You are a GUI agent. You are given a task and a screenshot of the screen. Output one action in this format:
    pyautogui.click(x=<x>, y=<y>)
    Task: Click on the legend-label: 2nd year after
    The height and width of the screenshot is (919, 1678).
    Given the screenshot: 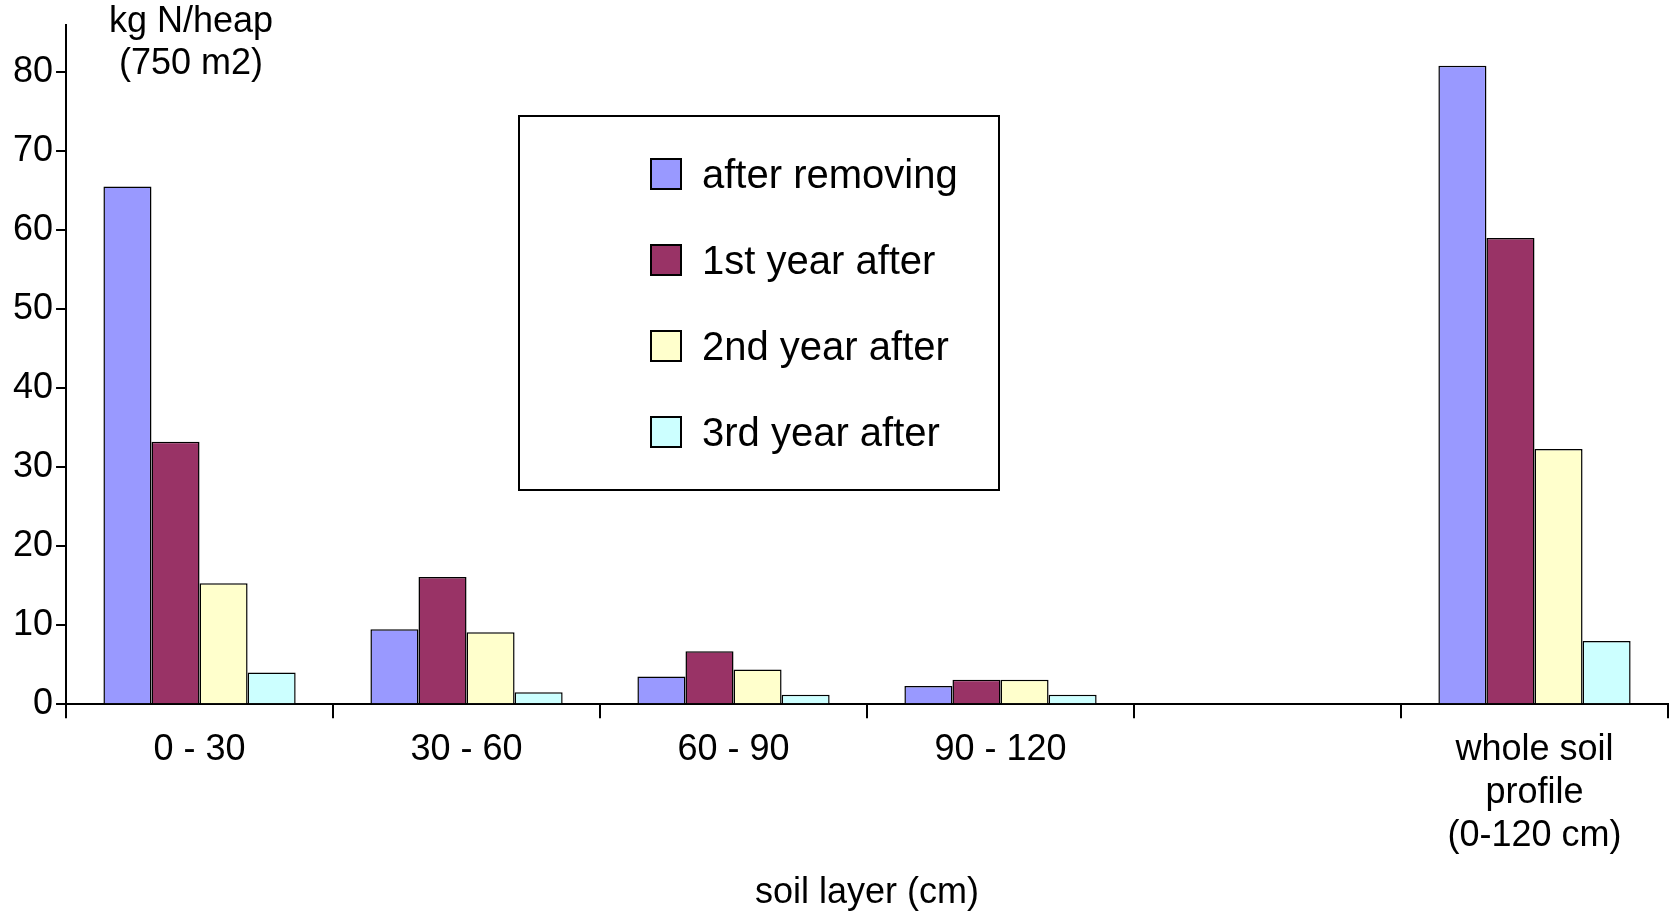 What is the action you would take?
    pyautogui.click(x=825, y=346)
    